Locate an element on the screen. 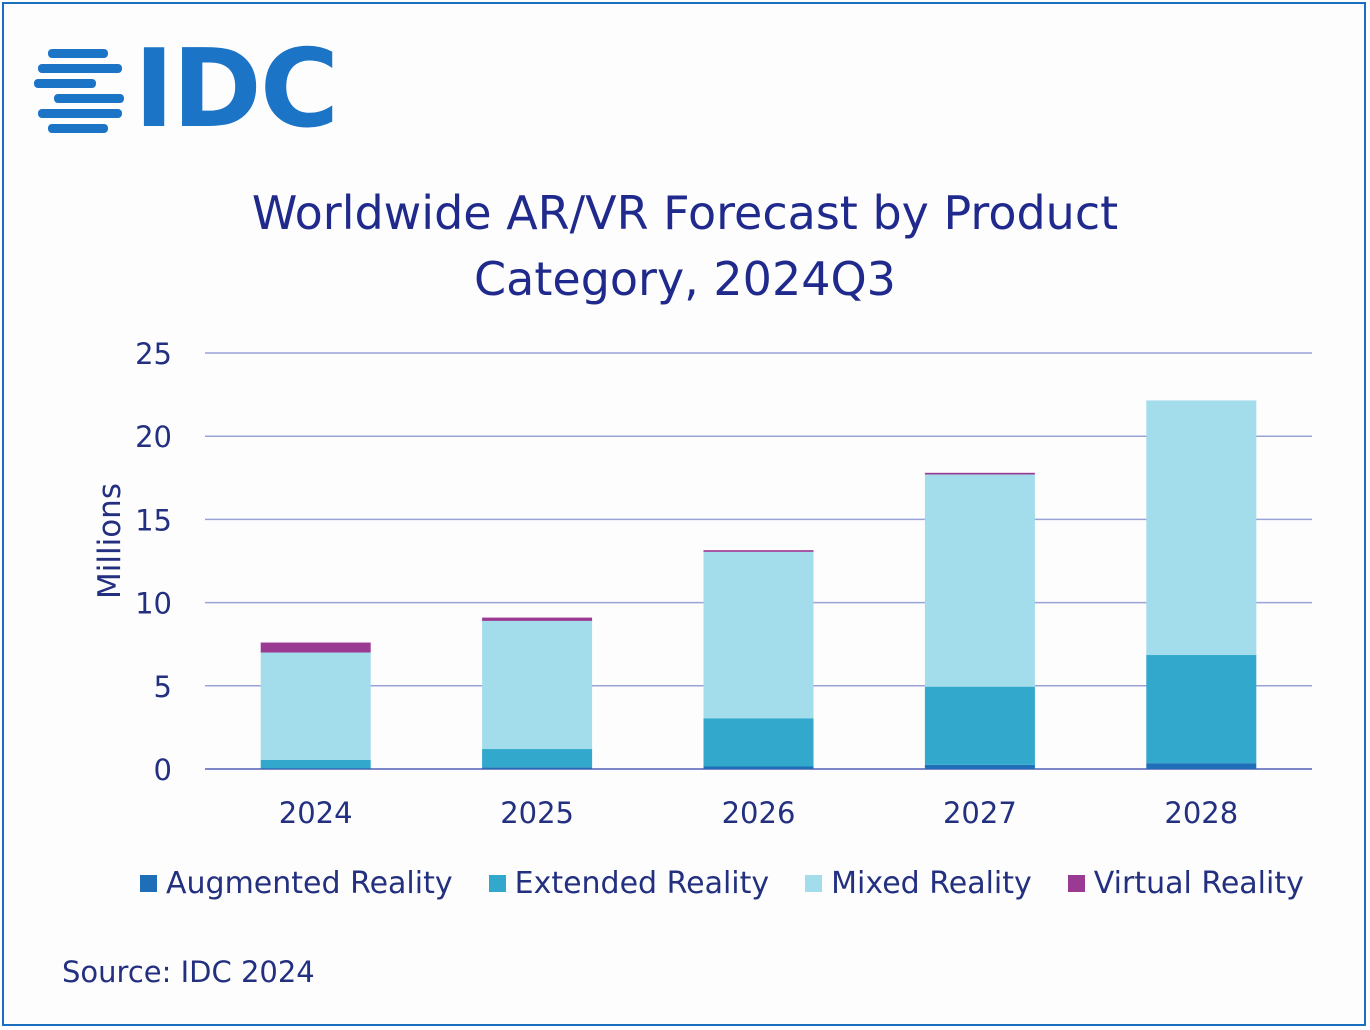  bar-virtual-reality-2027 is located at coordinates (979, 473).